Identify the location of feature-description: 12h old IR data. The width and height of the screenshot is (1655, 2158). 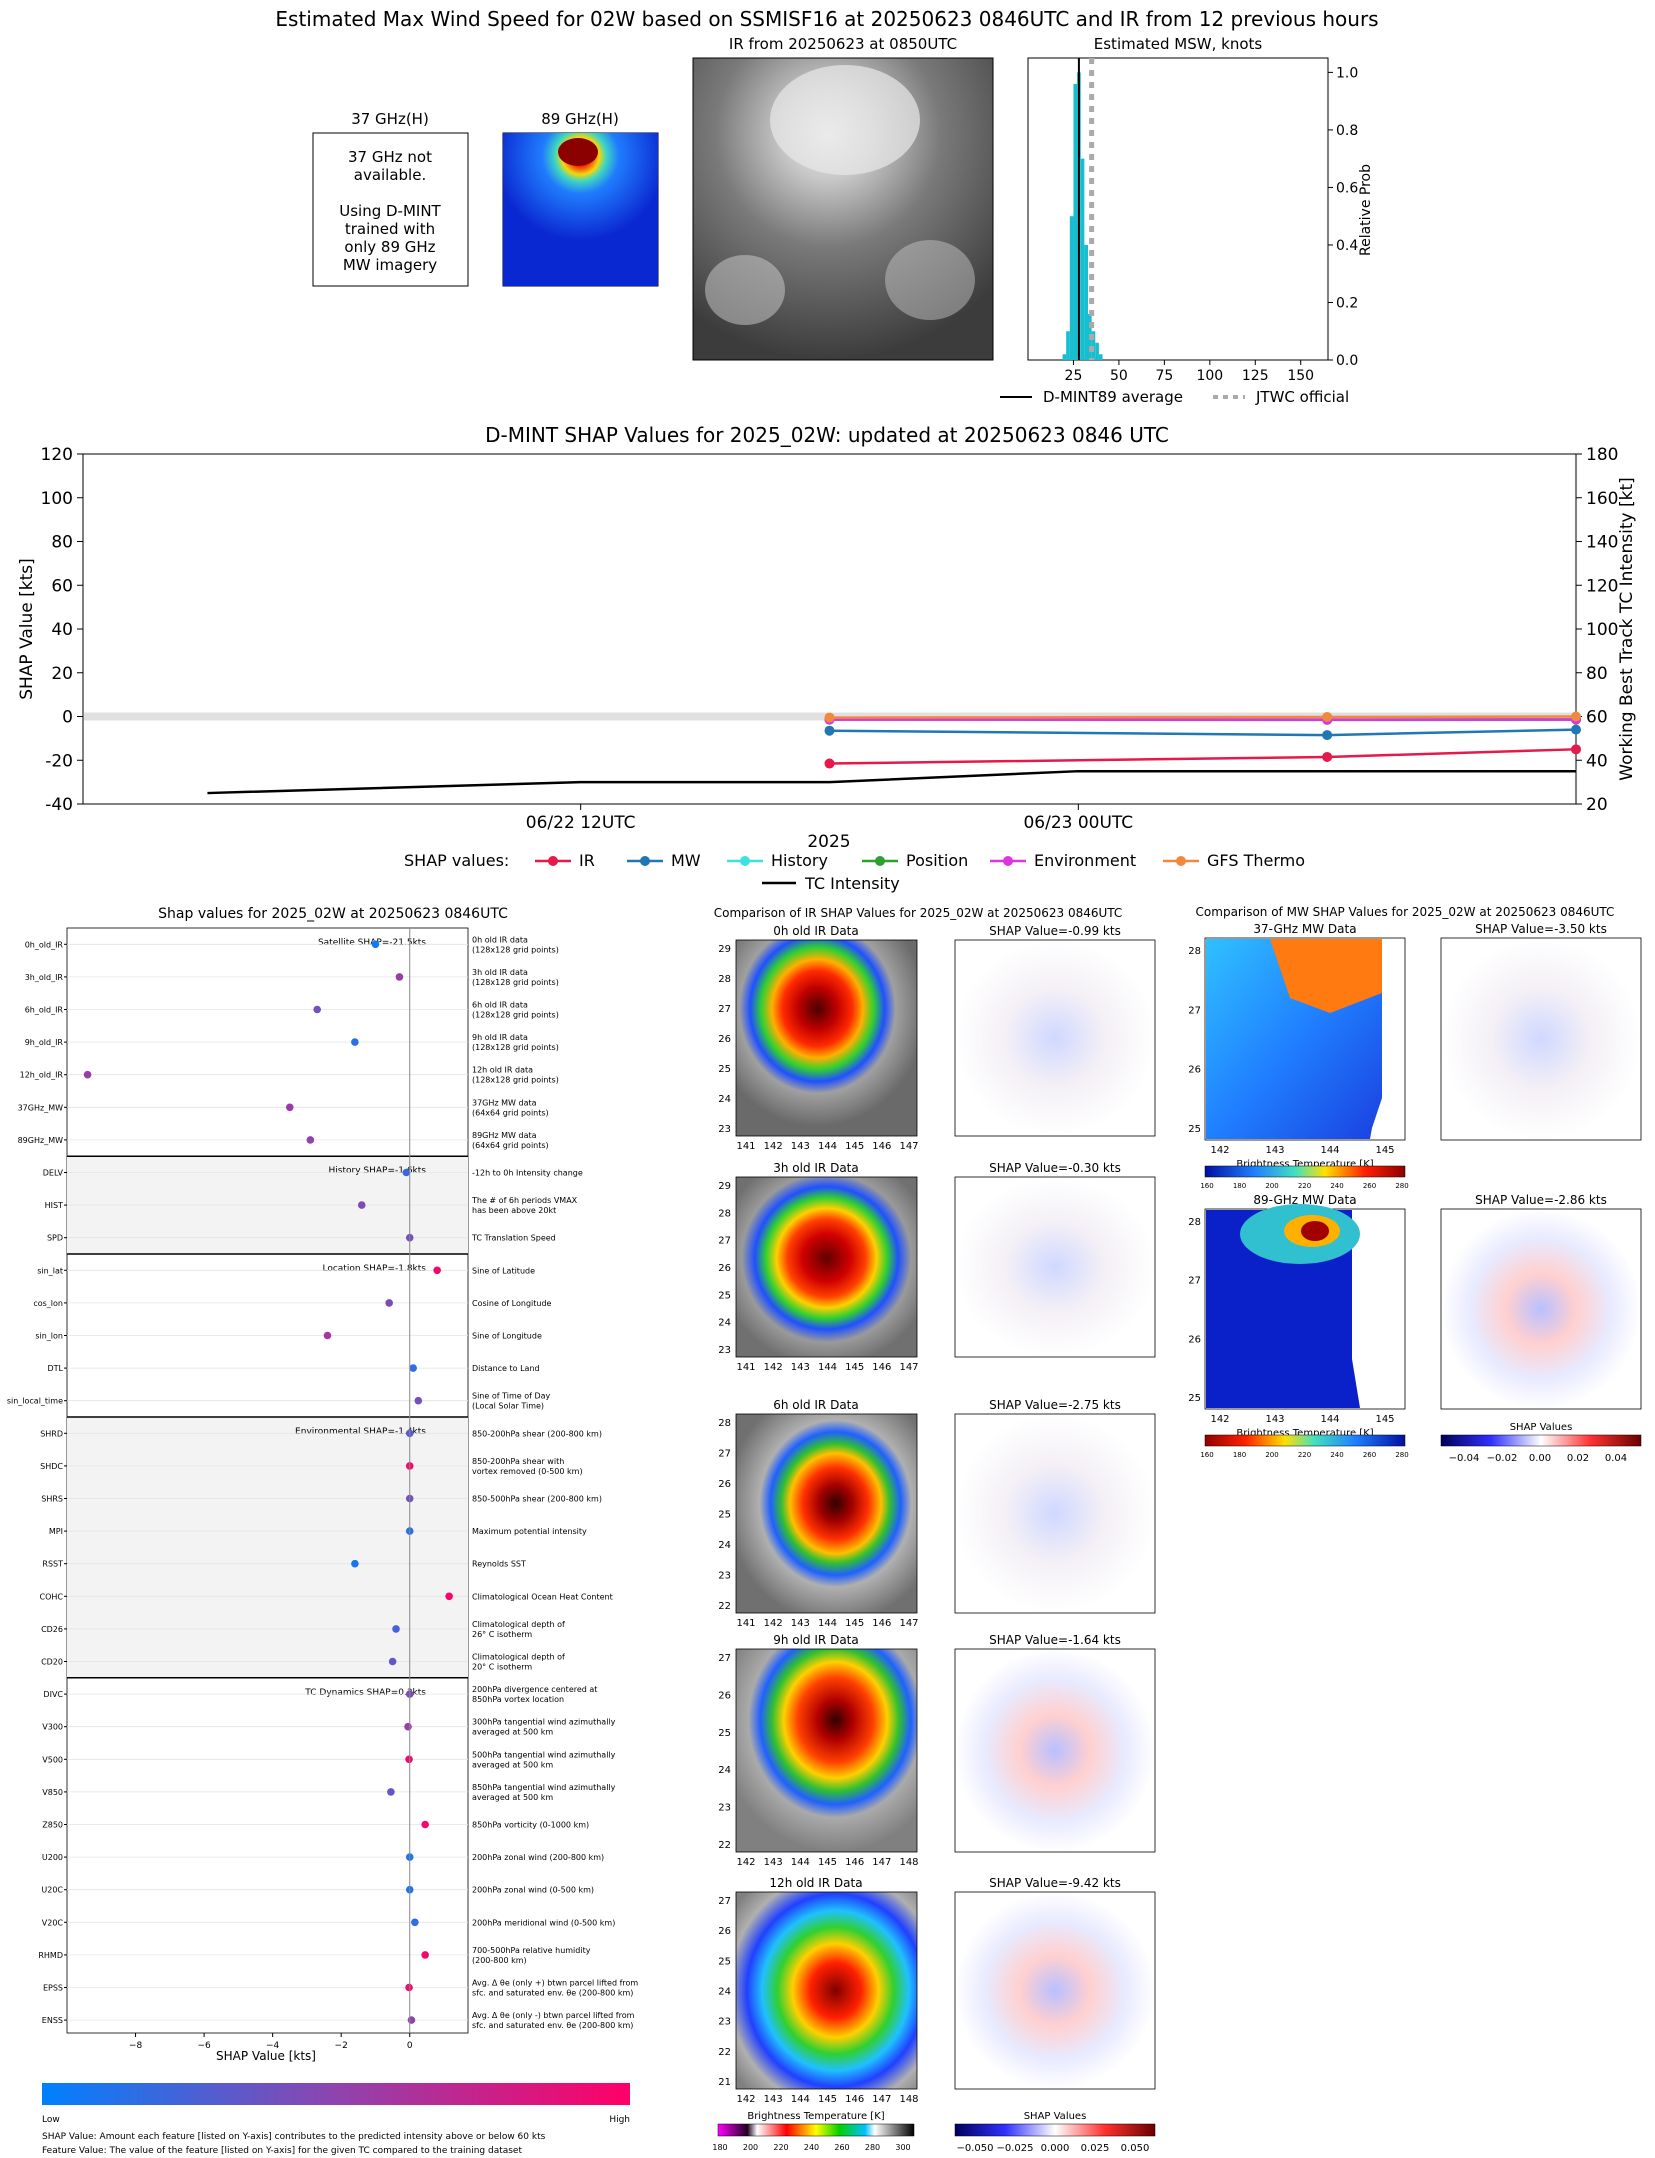
(502, 1070).